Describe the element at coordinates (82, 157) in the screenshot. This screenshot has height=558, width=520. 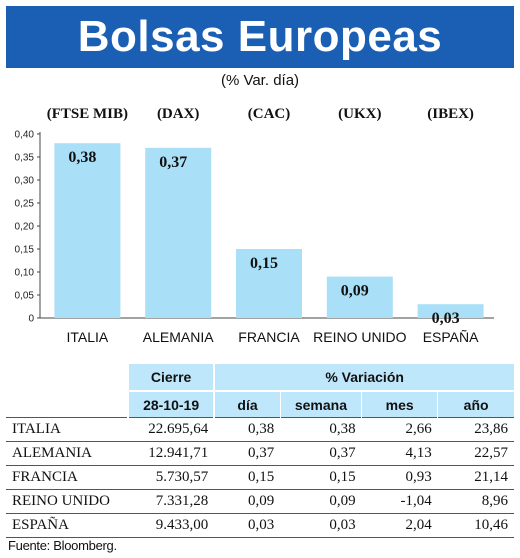
I see `bar-value-label: 0,38` at that location.